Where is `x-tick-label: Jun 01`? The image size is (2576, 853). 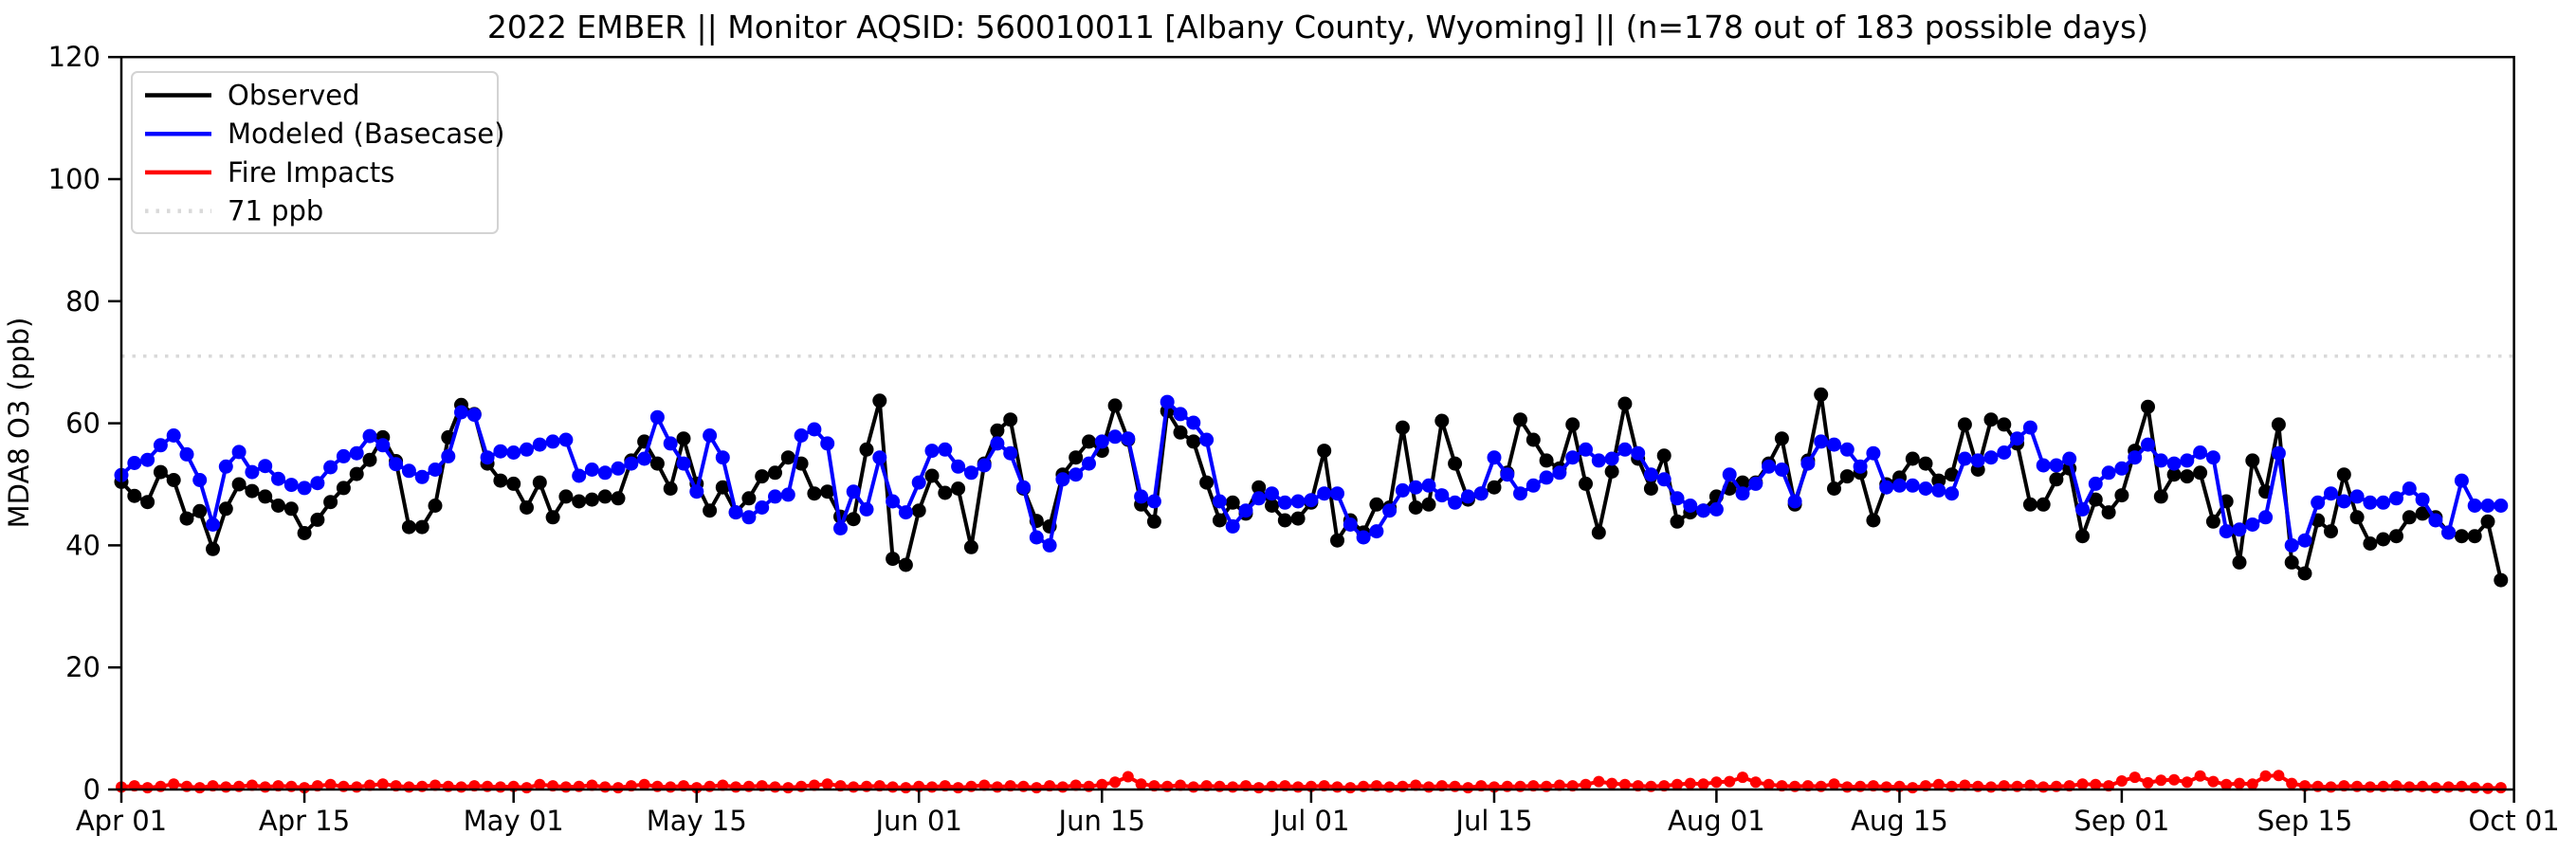
x-tick-label: Jun 01 is located at coordinates (917, 821).